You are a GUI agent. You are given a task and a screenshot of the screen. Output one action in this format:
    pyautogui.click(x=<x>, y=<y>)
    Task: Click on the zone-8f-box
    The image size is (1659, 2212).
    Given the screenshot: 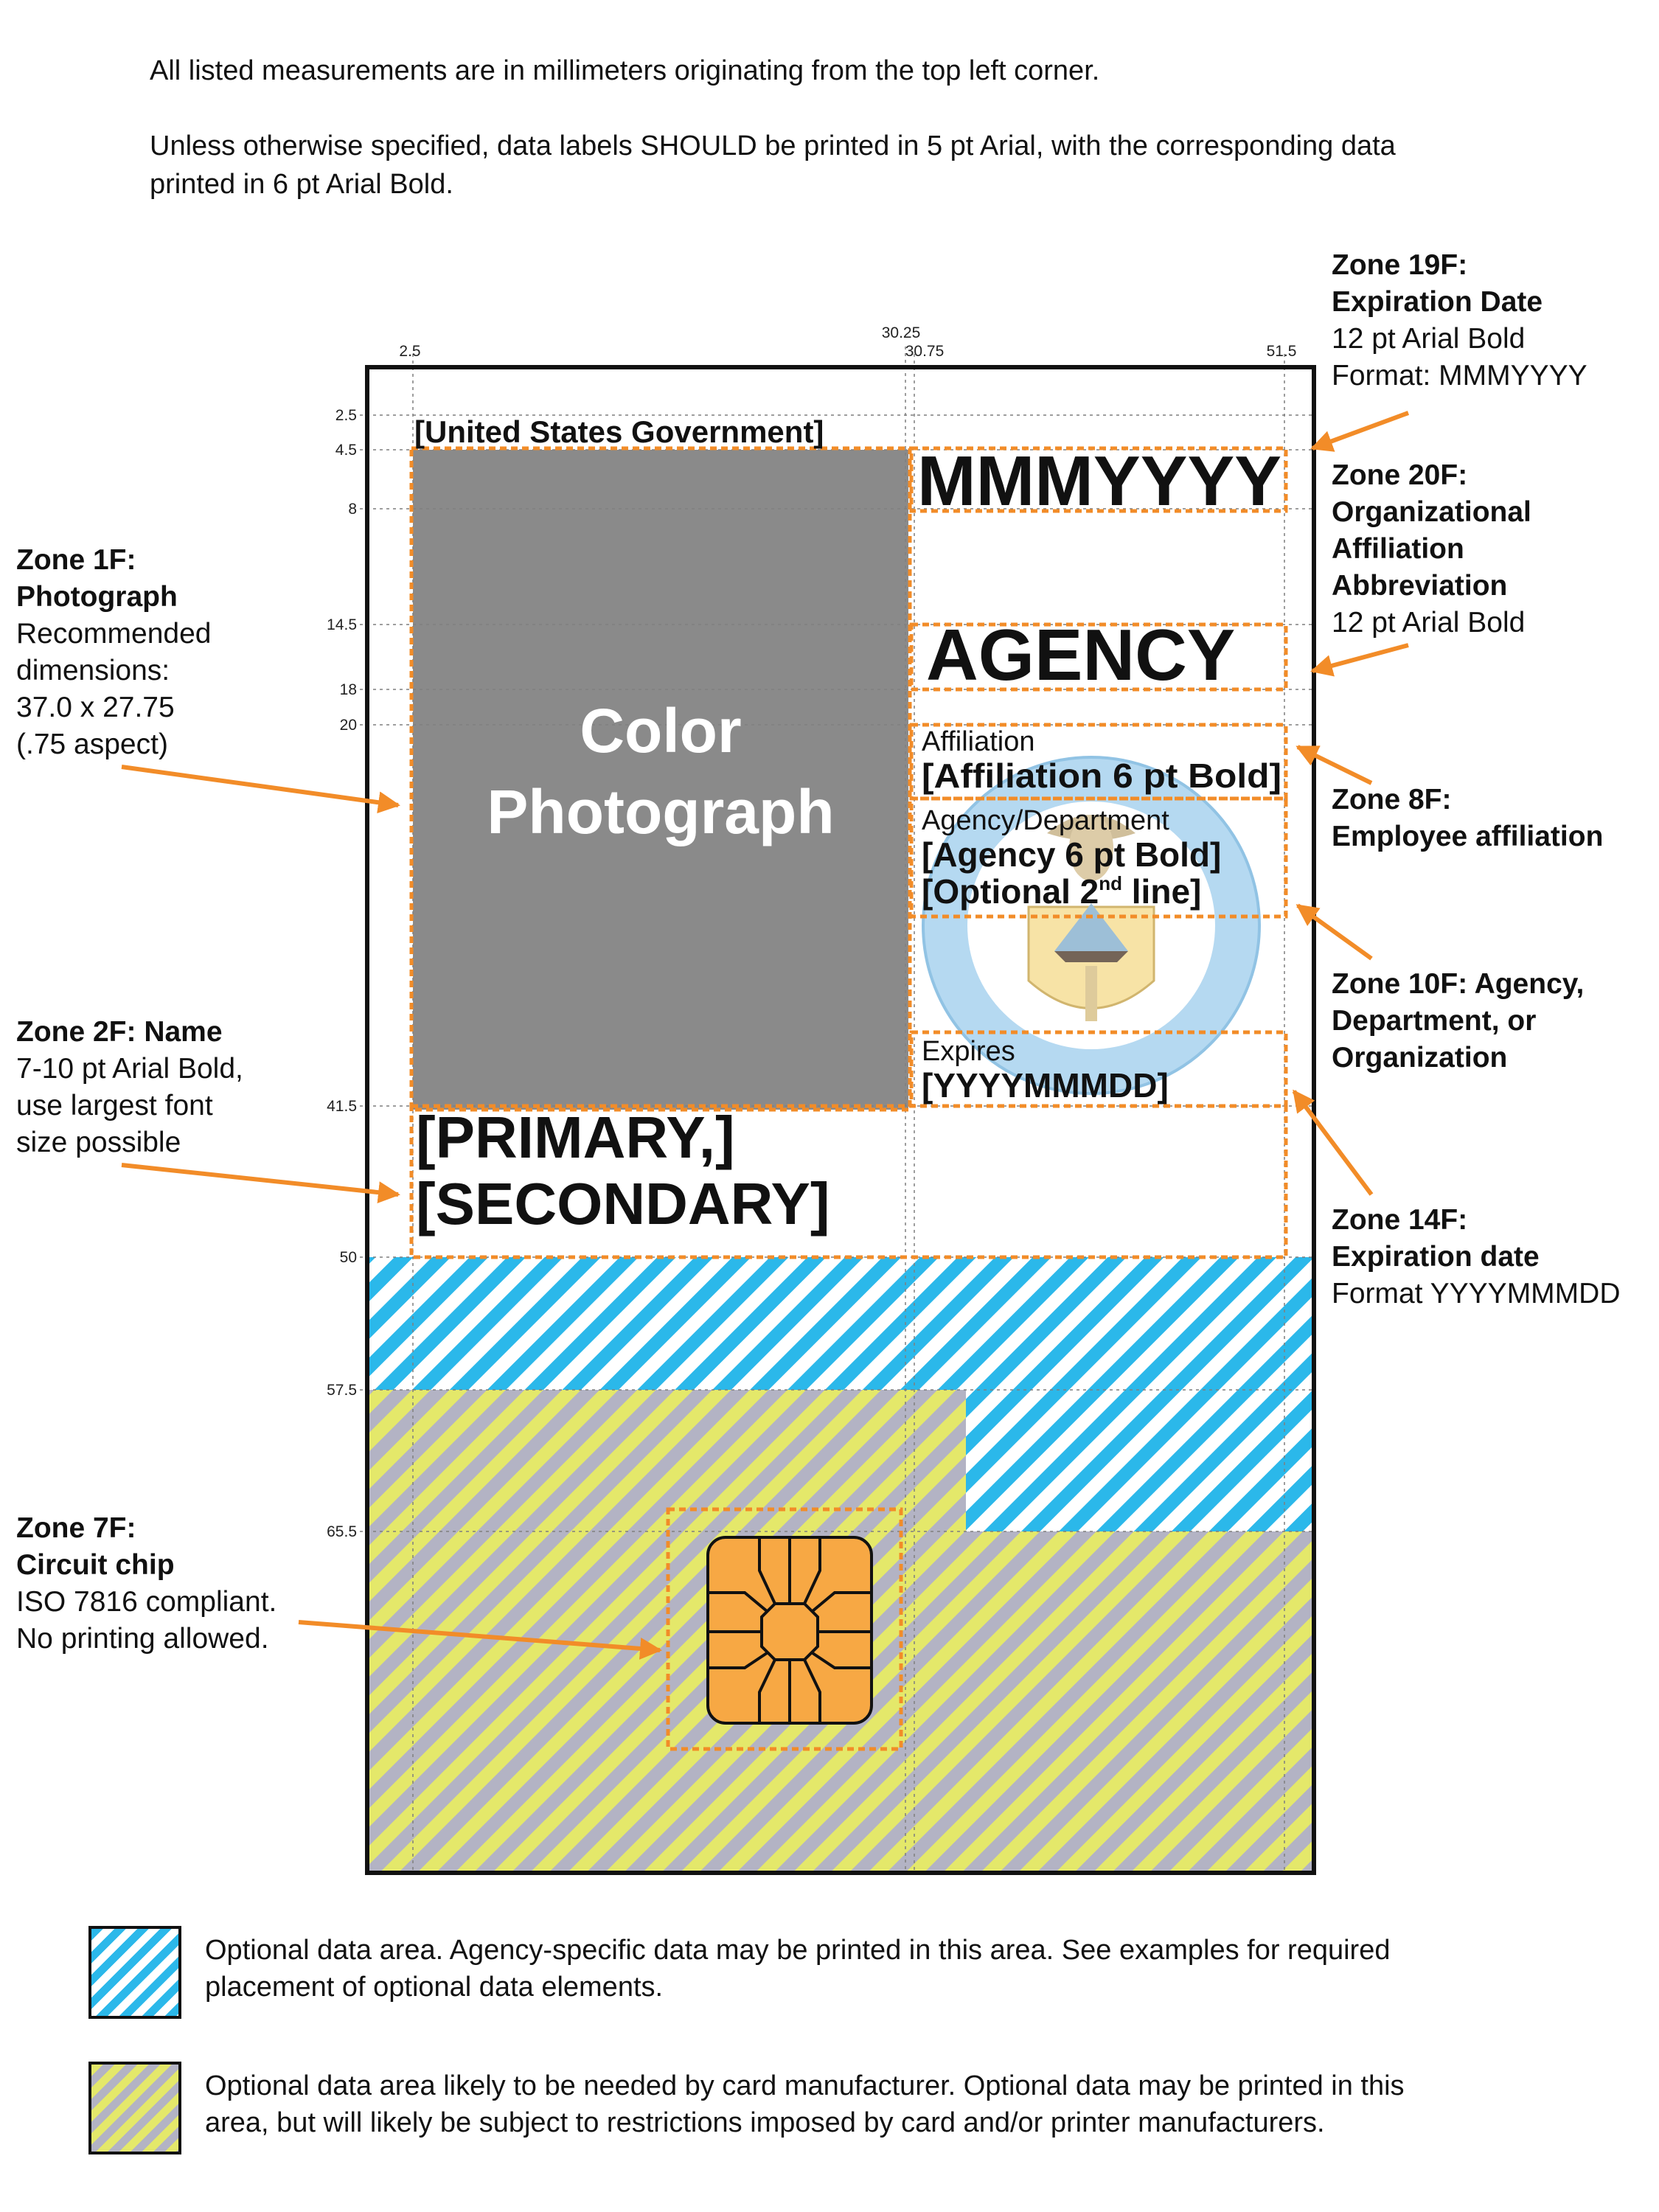 What is the action you would take?
    pyautogui.click(x=1098, y=762)
    